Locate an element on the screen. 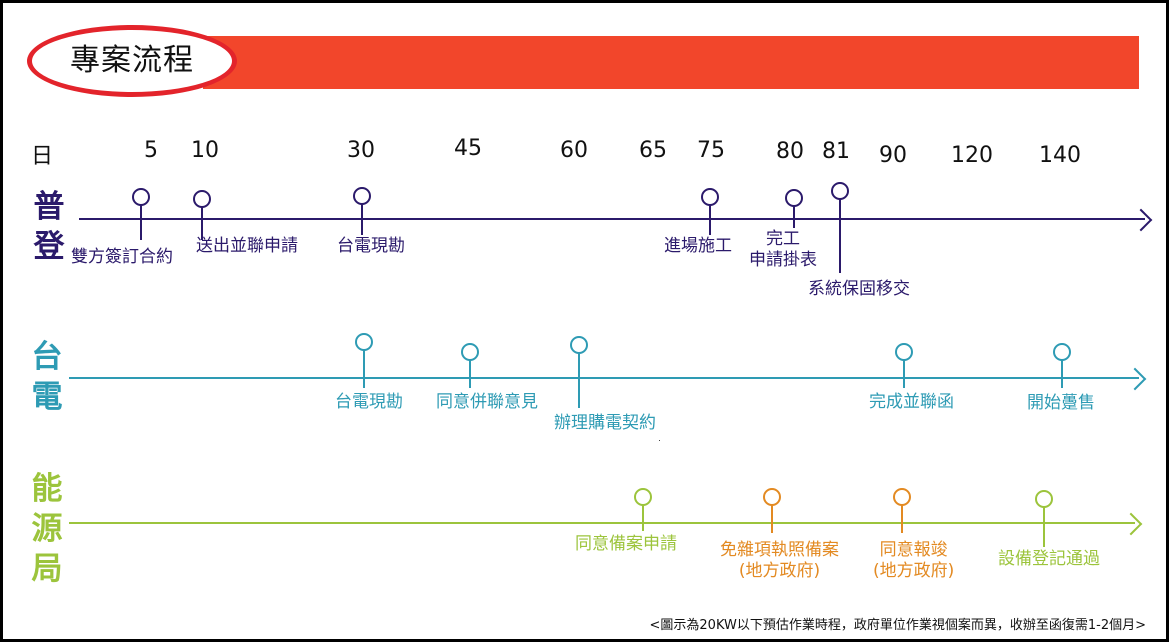 This screenshot has height=642, width=1169. day-tick: 80 is located at coordinates (790, 151).